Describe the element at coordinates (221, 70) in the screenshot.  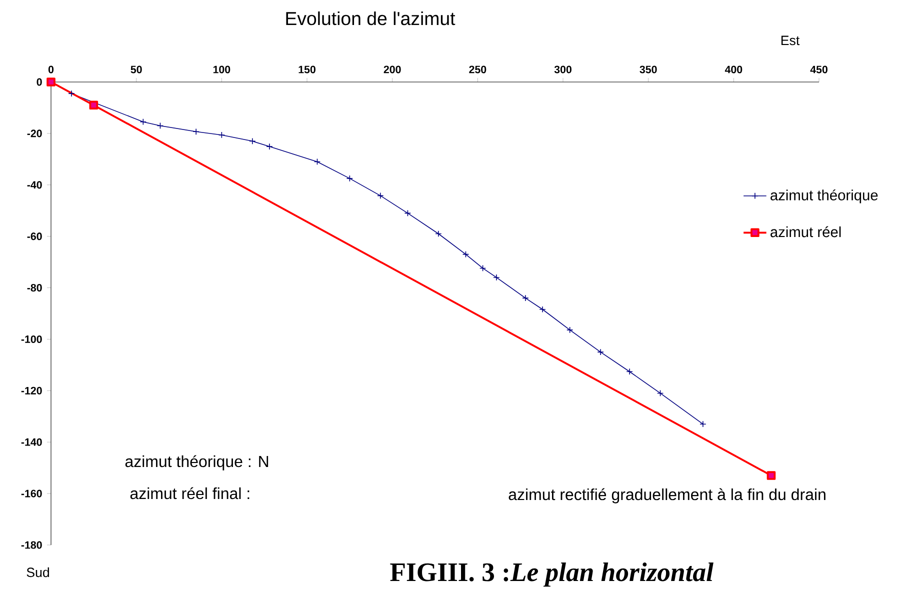
I see `x-tick-label: 100` at that location.